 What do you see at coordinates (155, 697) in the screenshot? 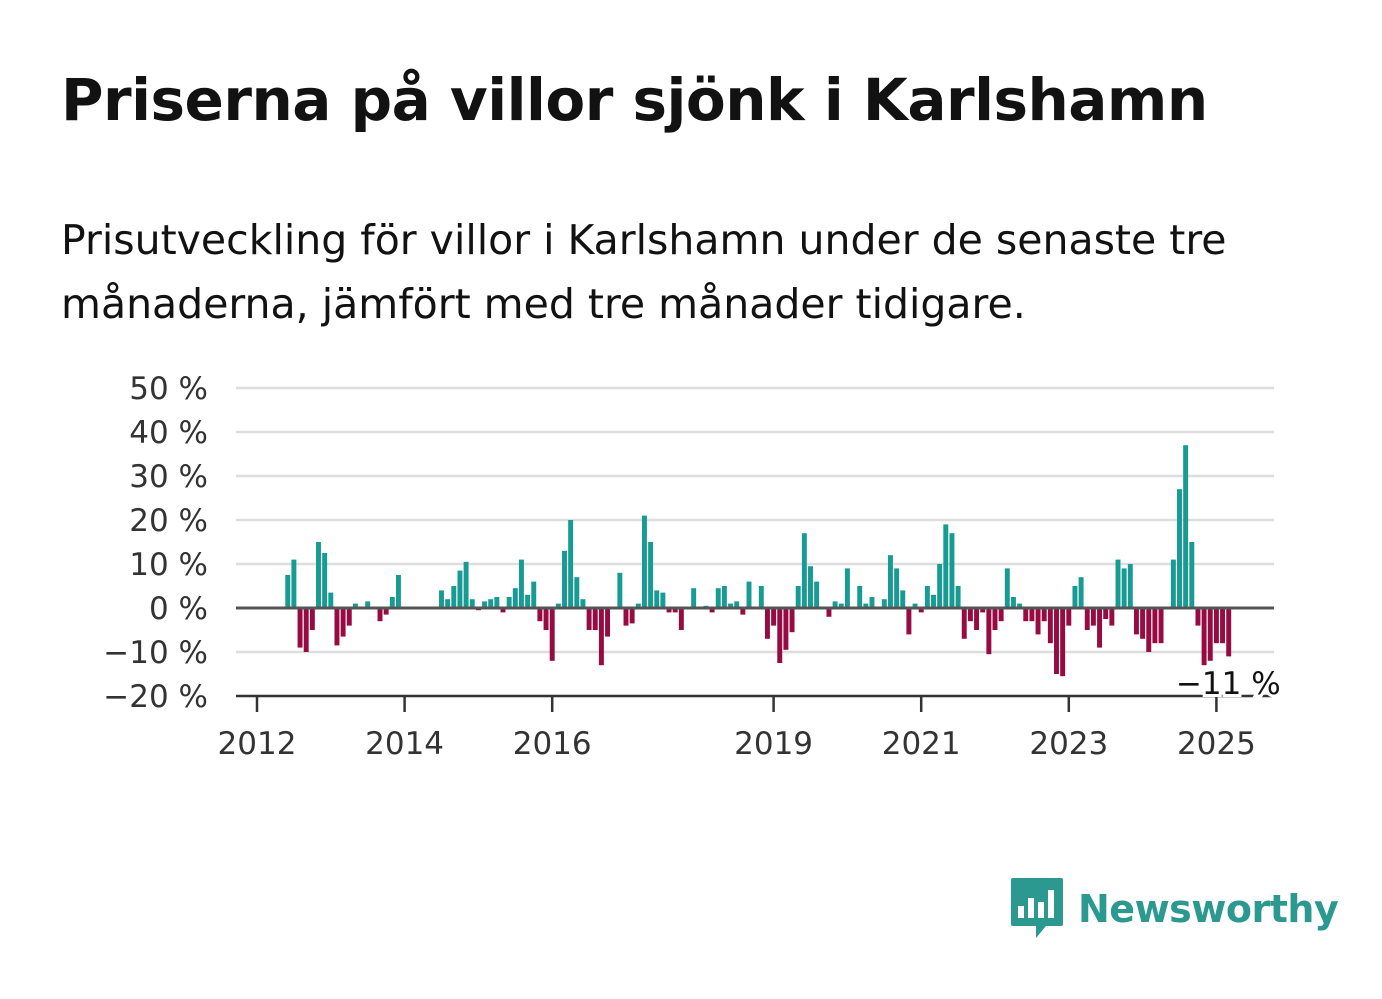
I see `y-tick-label: −20 %` at bounding box center [155, 697].